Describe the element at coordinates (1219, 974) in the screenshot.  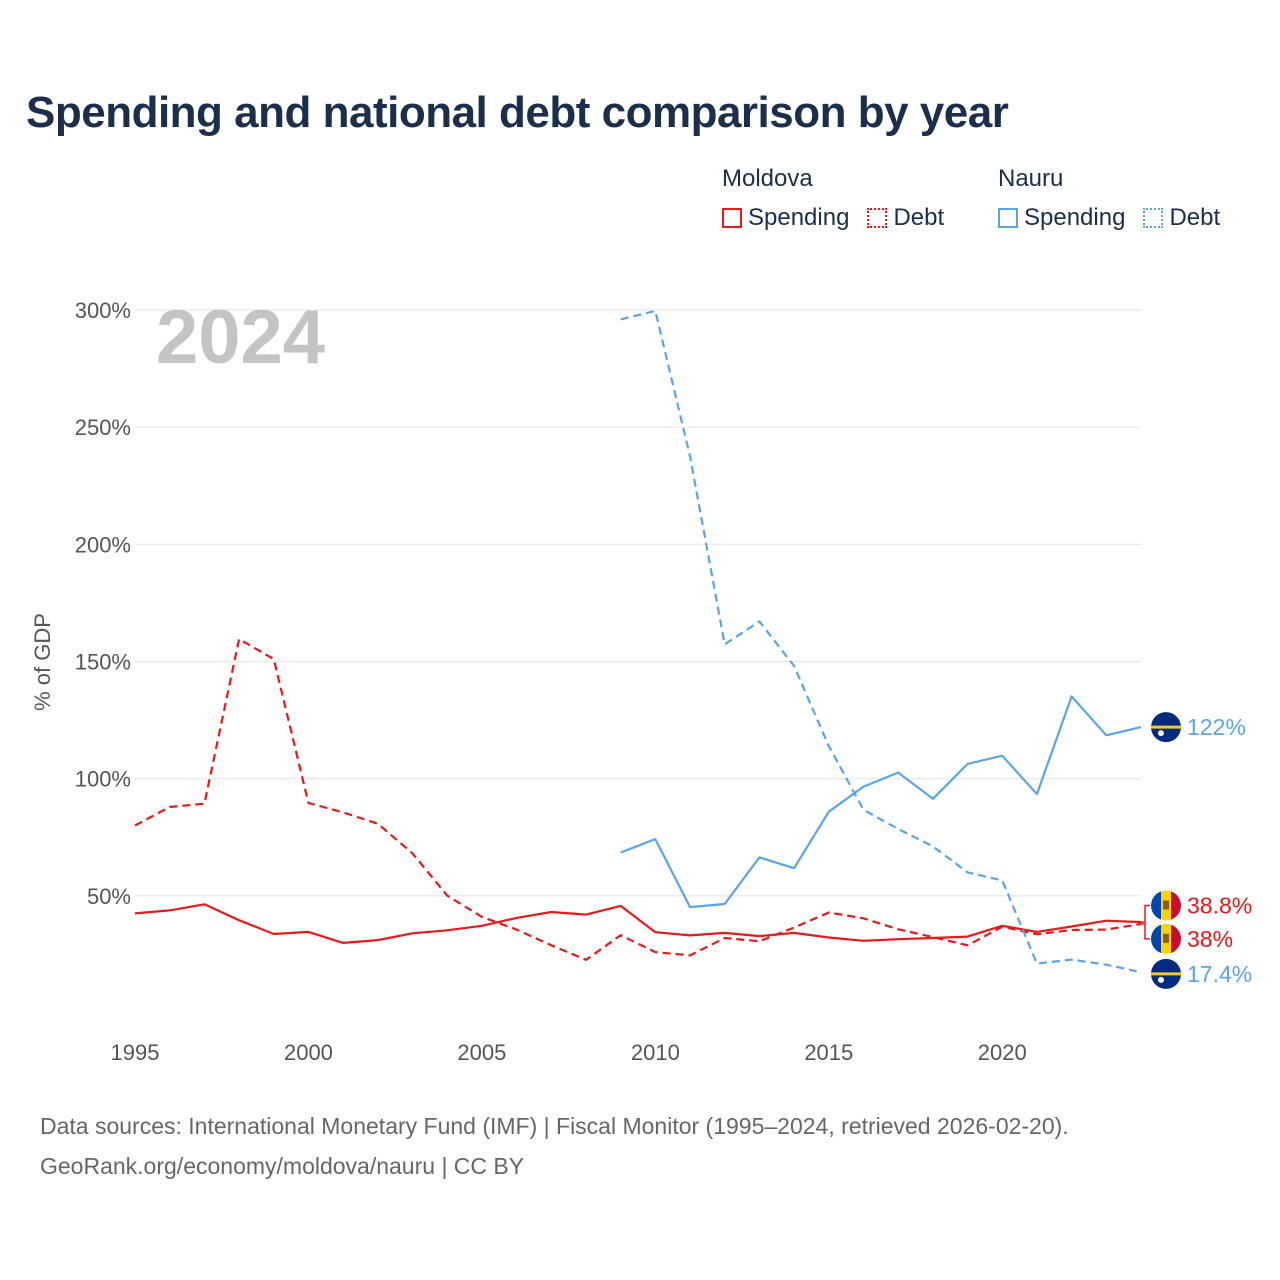
I see `end-value-label: 17.4%` at that location.